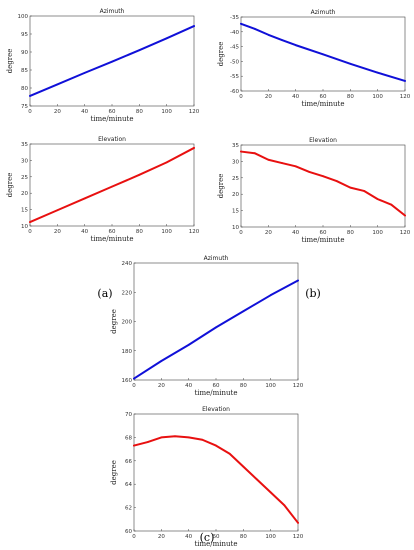 The image size is (414, 550). What do you see at coordinates (350, 233) in the screenshot?
I see `chart-4-xtick-label: 80` at bounding box center [350, 233].